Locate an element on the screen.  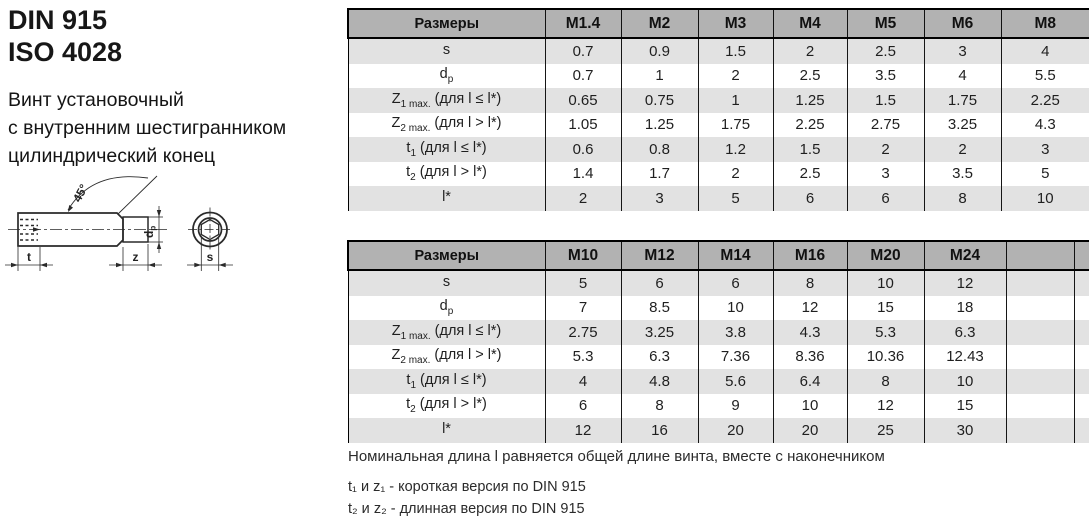
standard-title: DIN 915 ISO 4028 is located at coordinates (65, 36).